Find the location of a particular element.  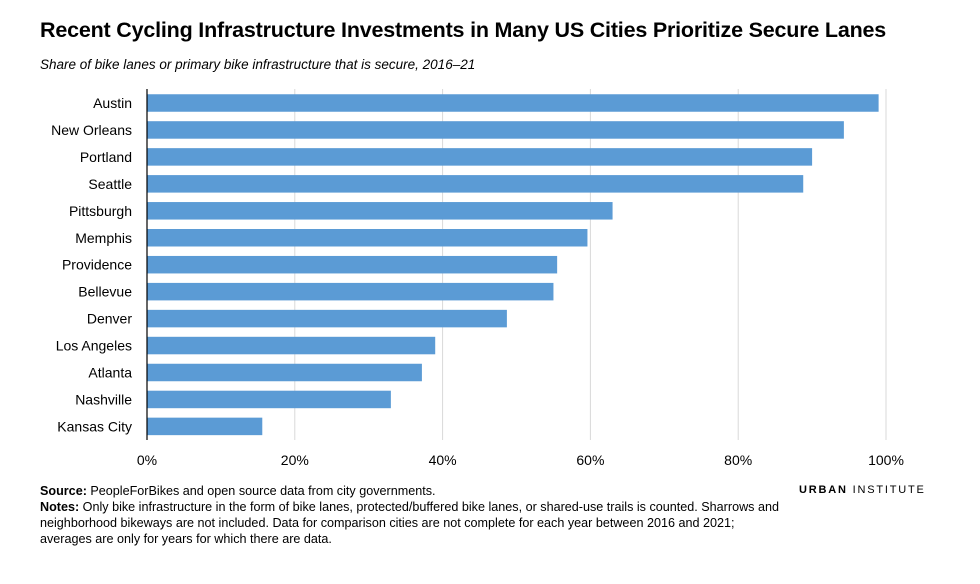

x-tick-label: 60% is located at coordinates (590, 460).